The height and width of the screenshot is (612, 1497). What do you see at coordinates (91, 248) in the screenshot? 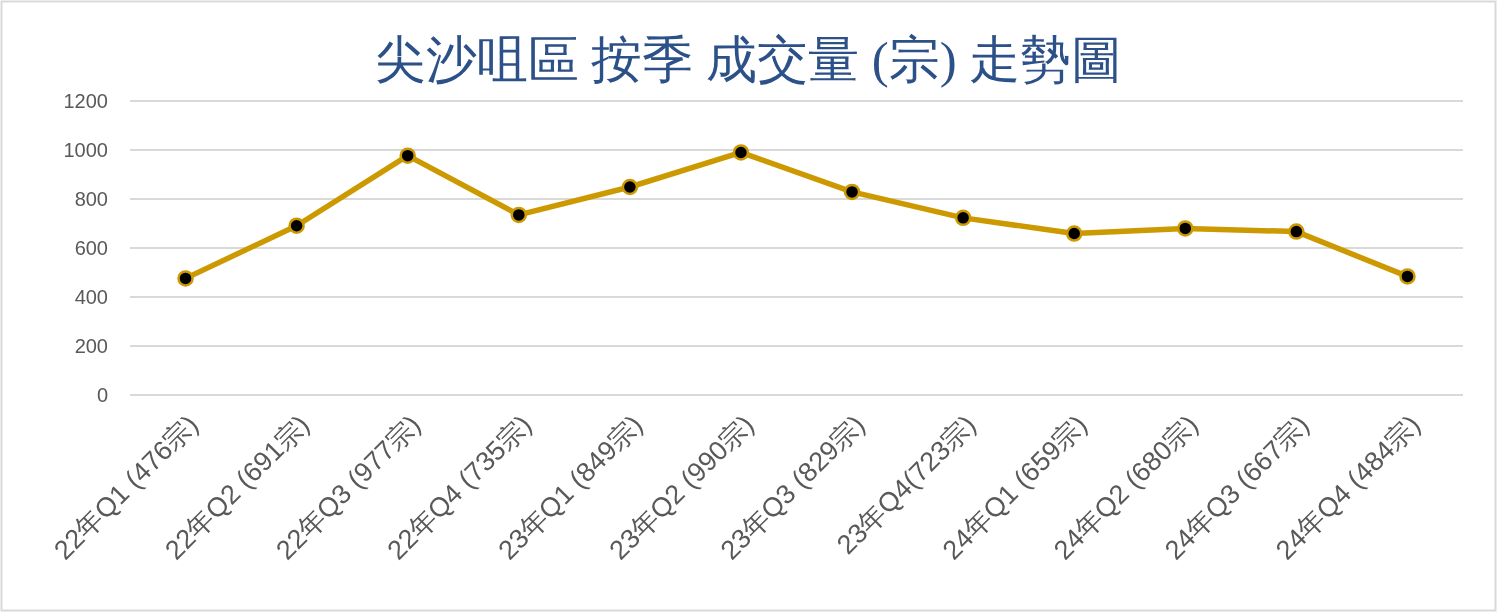
I see `y-tick-label: 600` at bounding box center [91, 248].